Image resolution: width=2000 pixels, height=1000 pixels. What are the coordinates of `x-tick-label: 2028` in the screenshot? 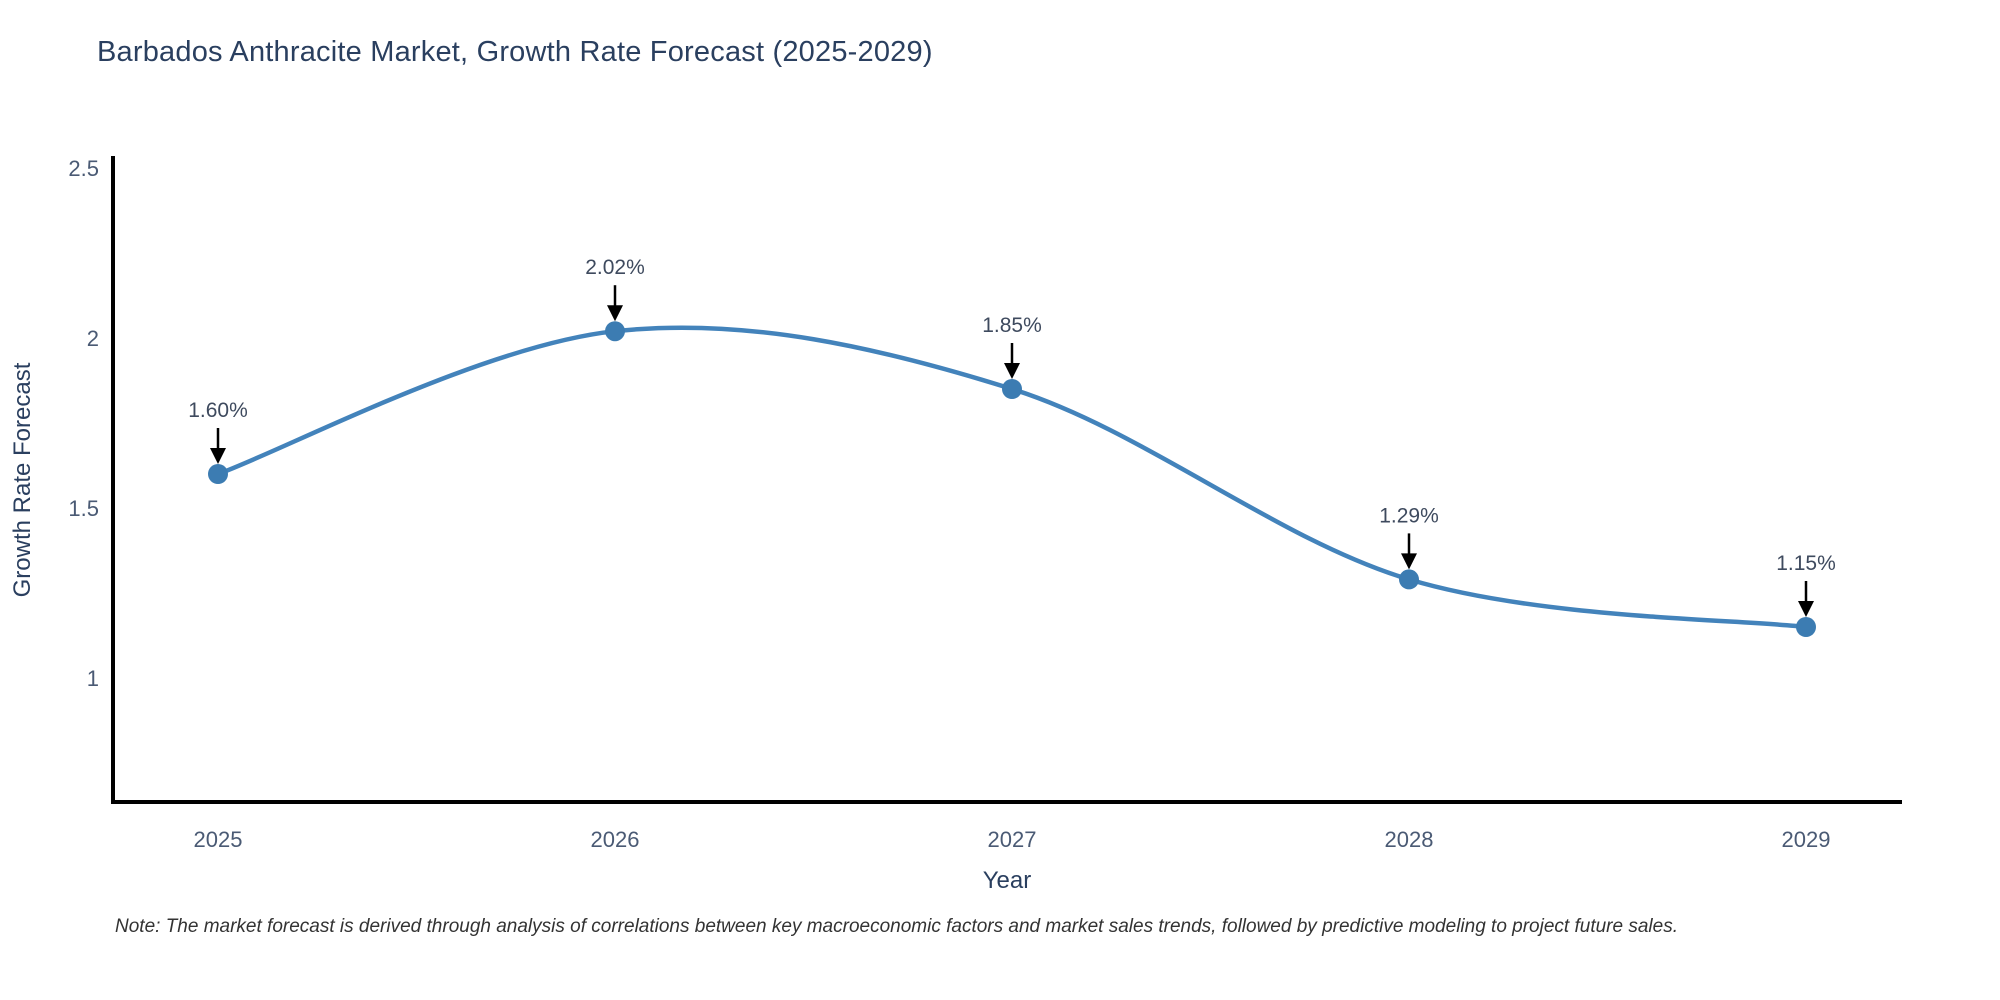 It's located at (1409, 839).